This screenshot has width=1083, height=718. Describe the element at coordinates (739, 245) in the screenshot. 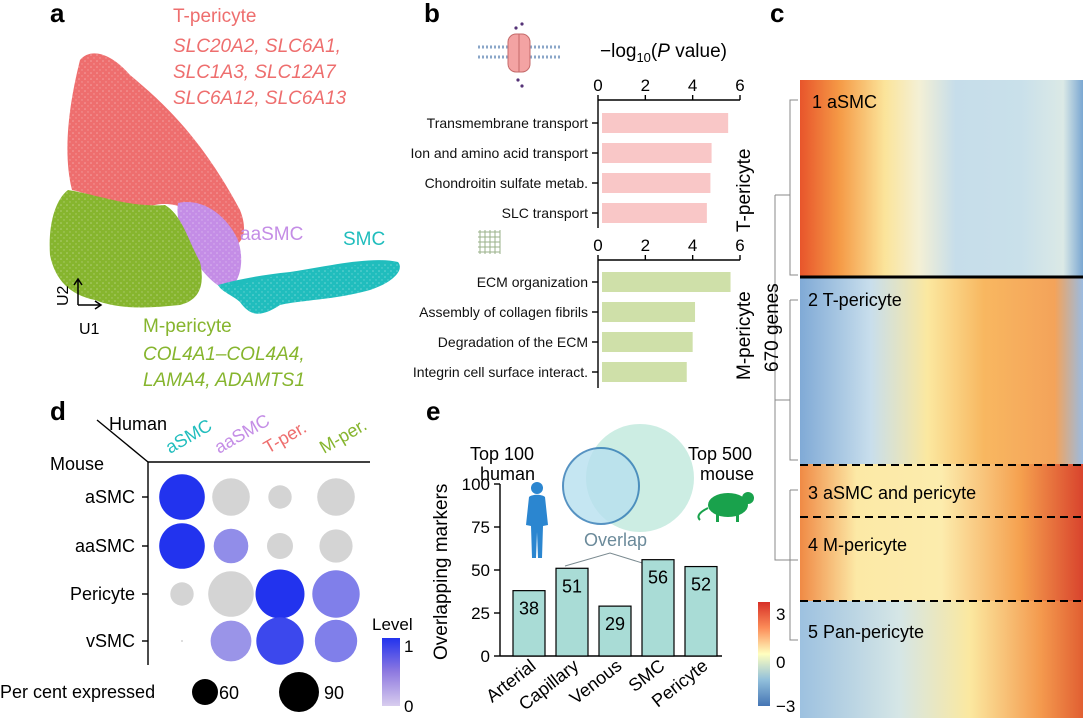

I see `m-tick-label: 6` at that location.